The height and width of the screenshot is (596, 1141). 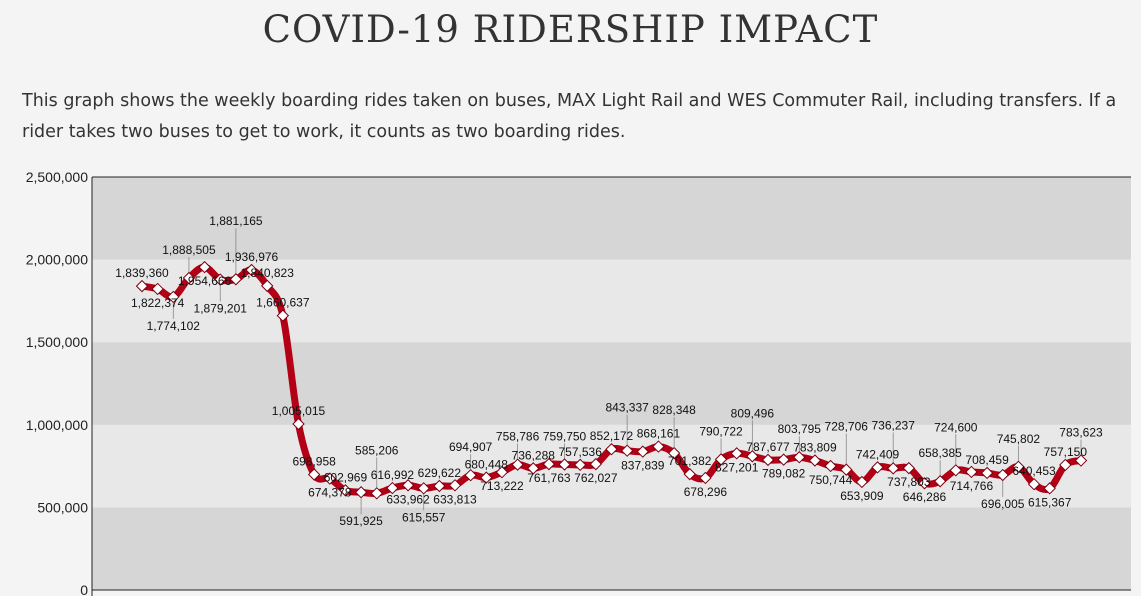 I want to click on data-label: 828,348, so click(x=674, y=410).